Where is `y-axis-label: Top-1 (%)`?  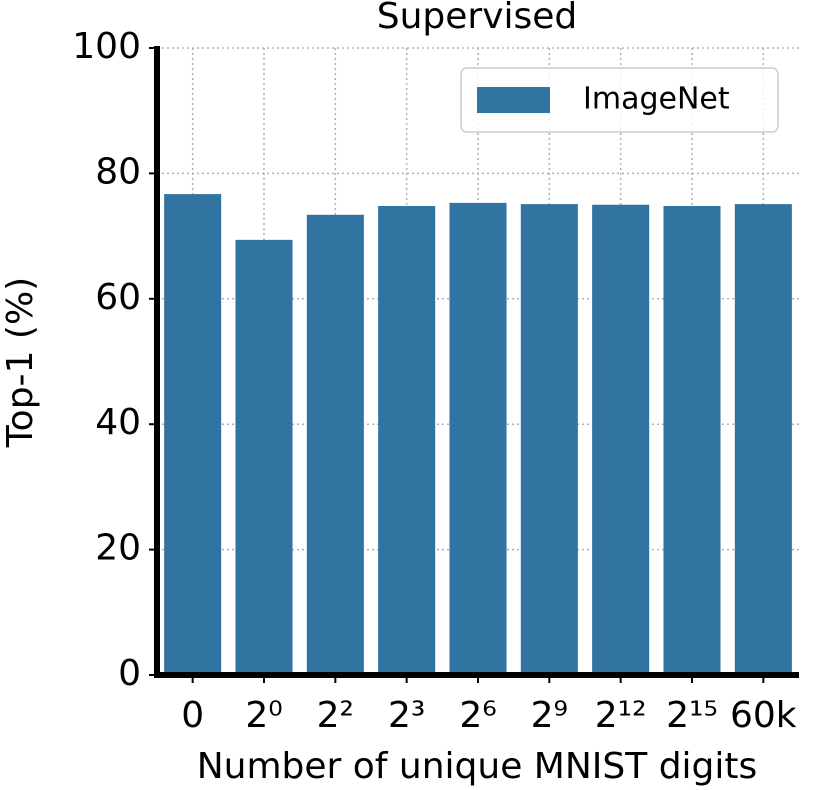 y-axis-label: Top-1 (%) is located at coordinates (20, 362).